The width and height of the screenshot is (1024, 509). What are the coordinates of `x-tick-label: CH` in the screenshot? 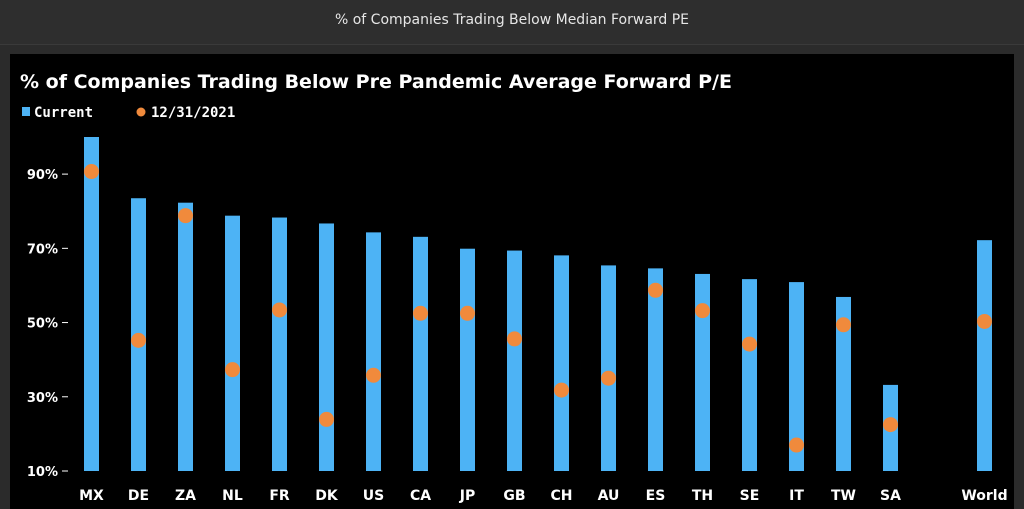 It's located at (562, 496).